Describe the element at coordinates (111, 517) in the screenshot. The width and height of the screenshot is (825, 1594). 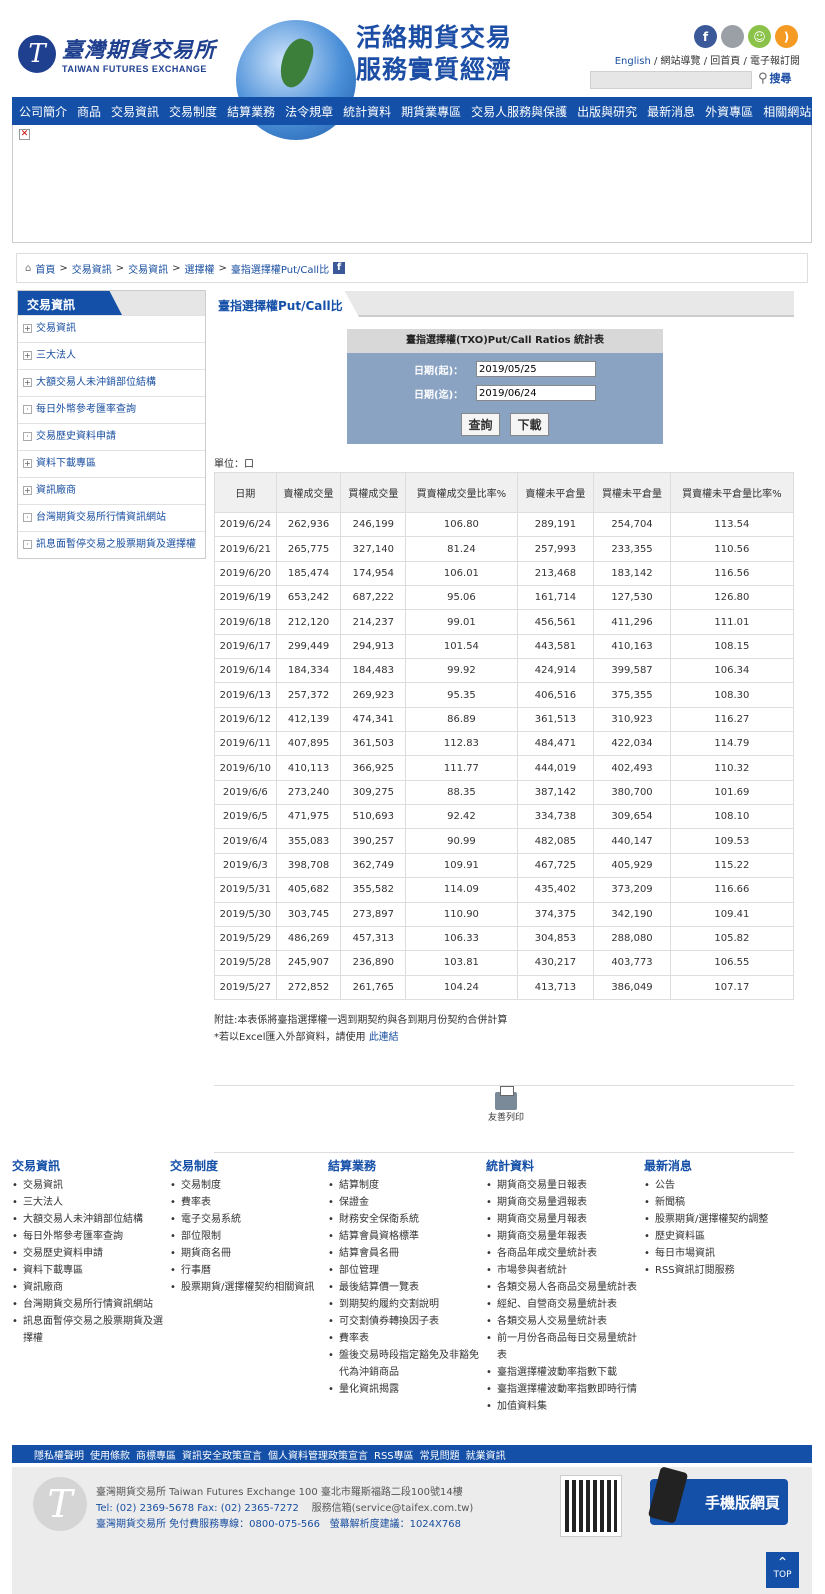
I see `sidebar-item: · 台灣期貨交易所行情資訊網站` at that location.